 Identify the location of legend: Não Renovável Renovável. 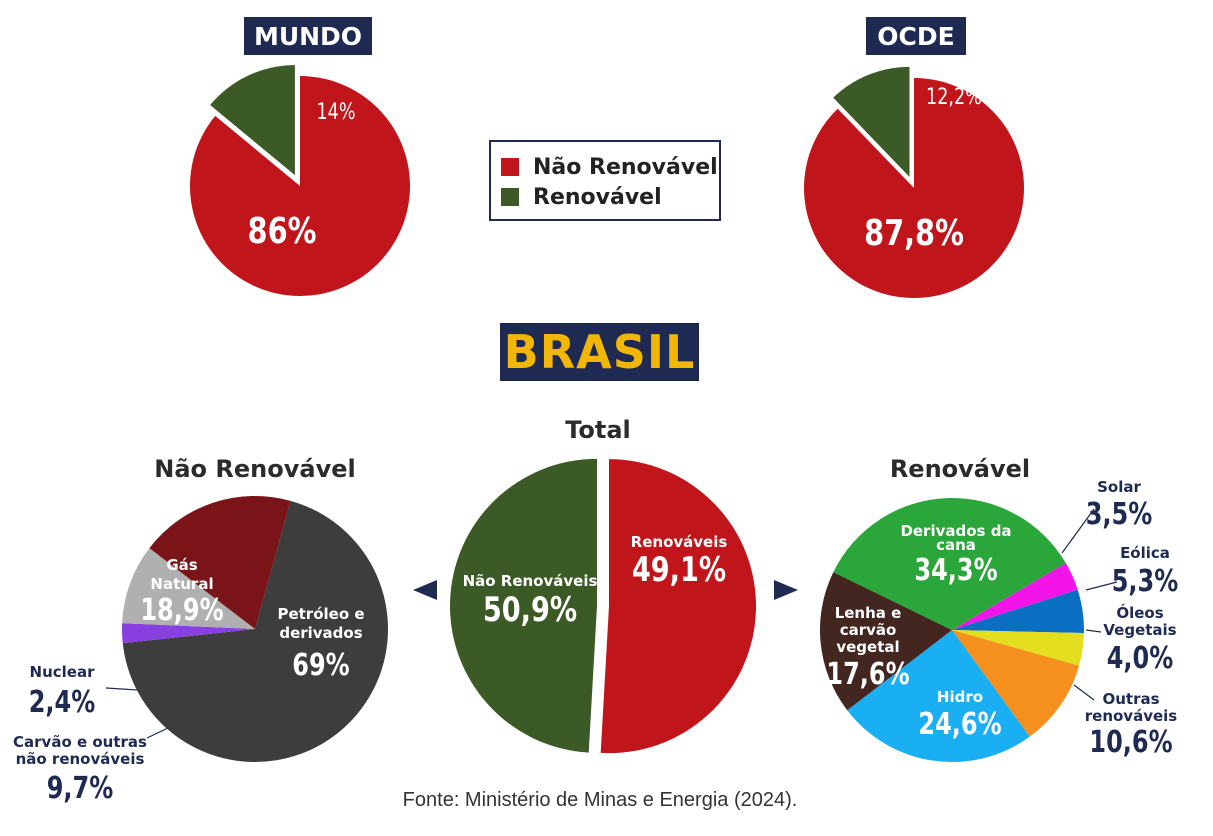
(605, 180).